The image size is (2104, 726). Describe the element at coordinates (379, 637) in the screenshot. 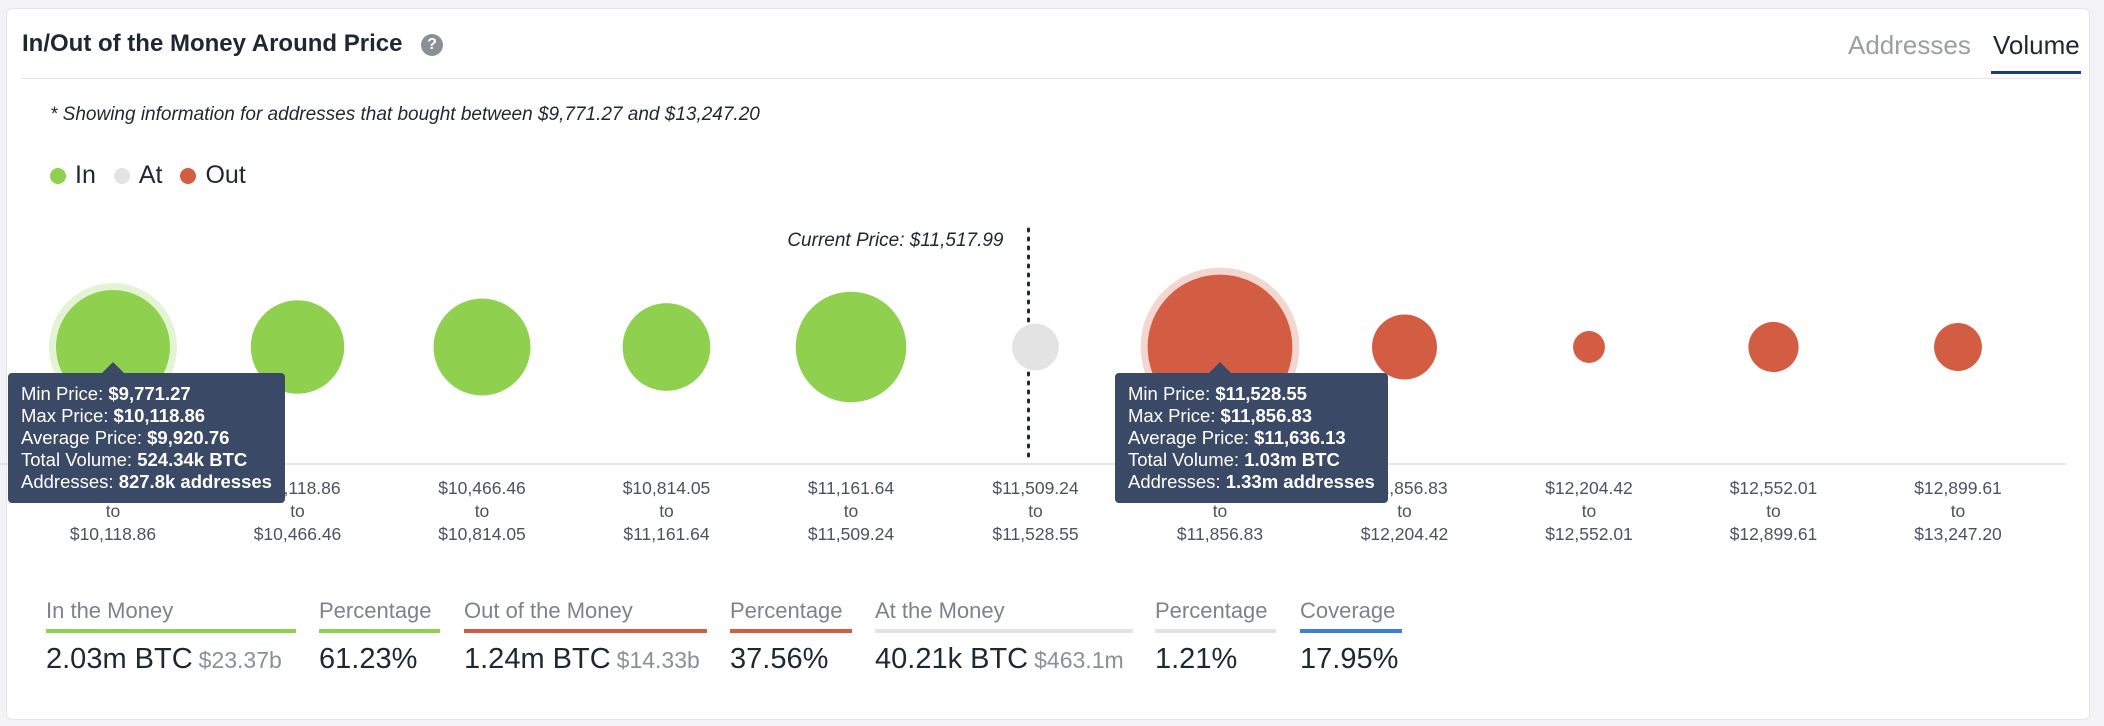

I see `stat-percentage: Percentage 61.23%` at that location.